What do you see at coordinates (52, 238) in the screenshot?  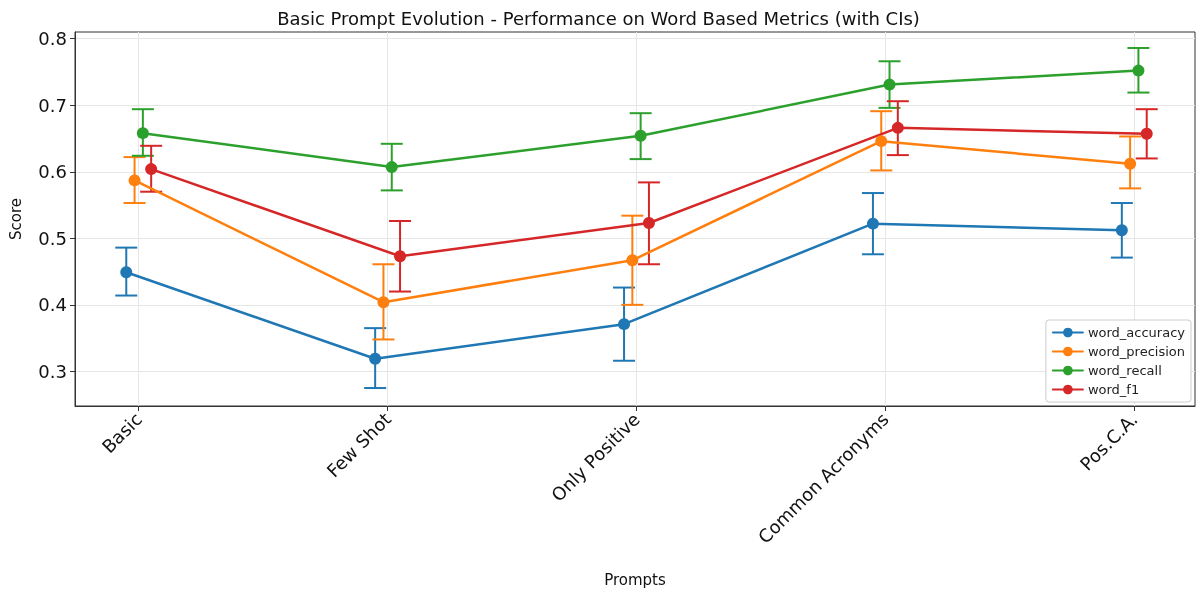 I see `y-tick-label: 0.5` at bounding box center [52, 238].